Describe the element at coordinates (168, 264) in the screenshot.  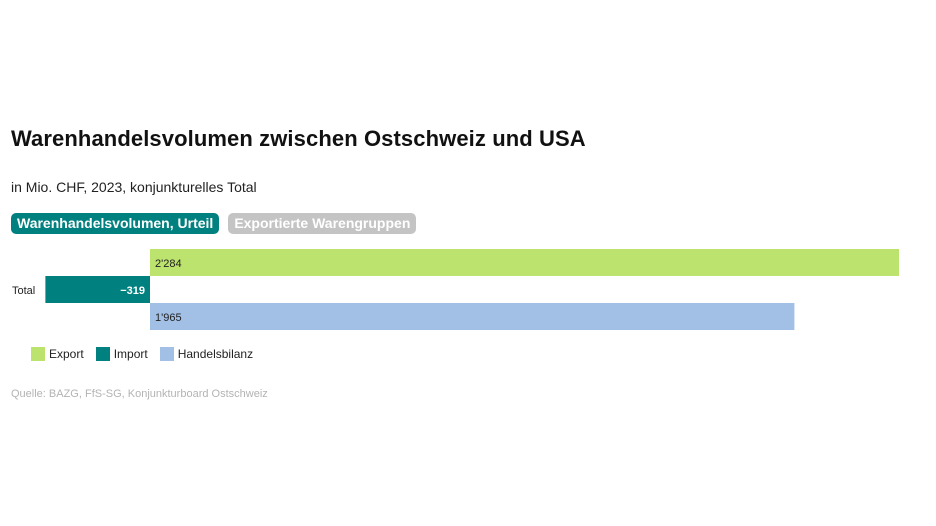
I see `data-label-export: 2'284` at that location.